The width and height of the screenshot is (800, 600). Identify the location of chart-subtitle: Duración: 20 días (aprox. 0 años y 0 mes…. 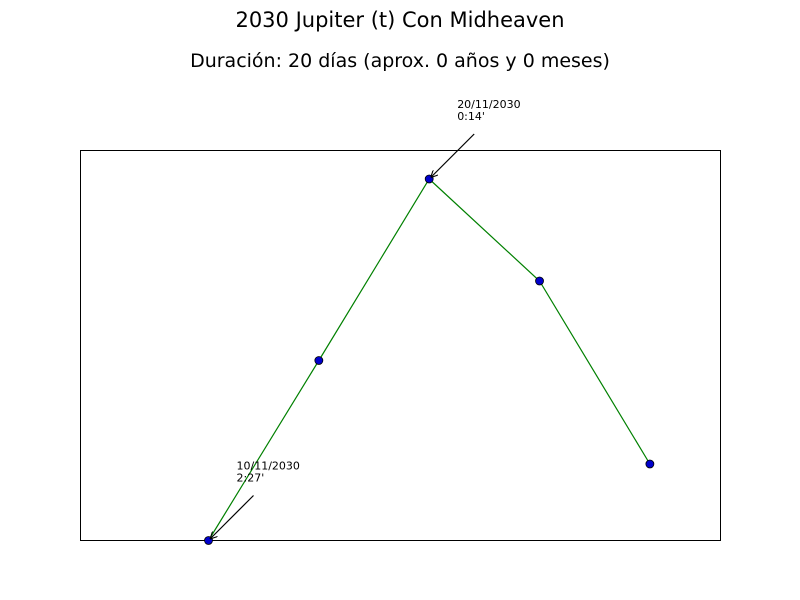
(400, 61).